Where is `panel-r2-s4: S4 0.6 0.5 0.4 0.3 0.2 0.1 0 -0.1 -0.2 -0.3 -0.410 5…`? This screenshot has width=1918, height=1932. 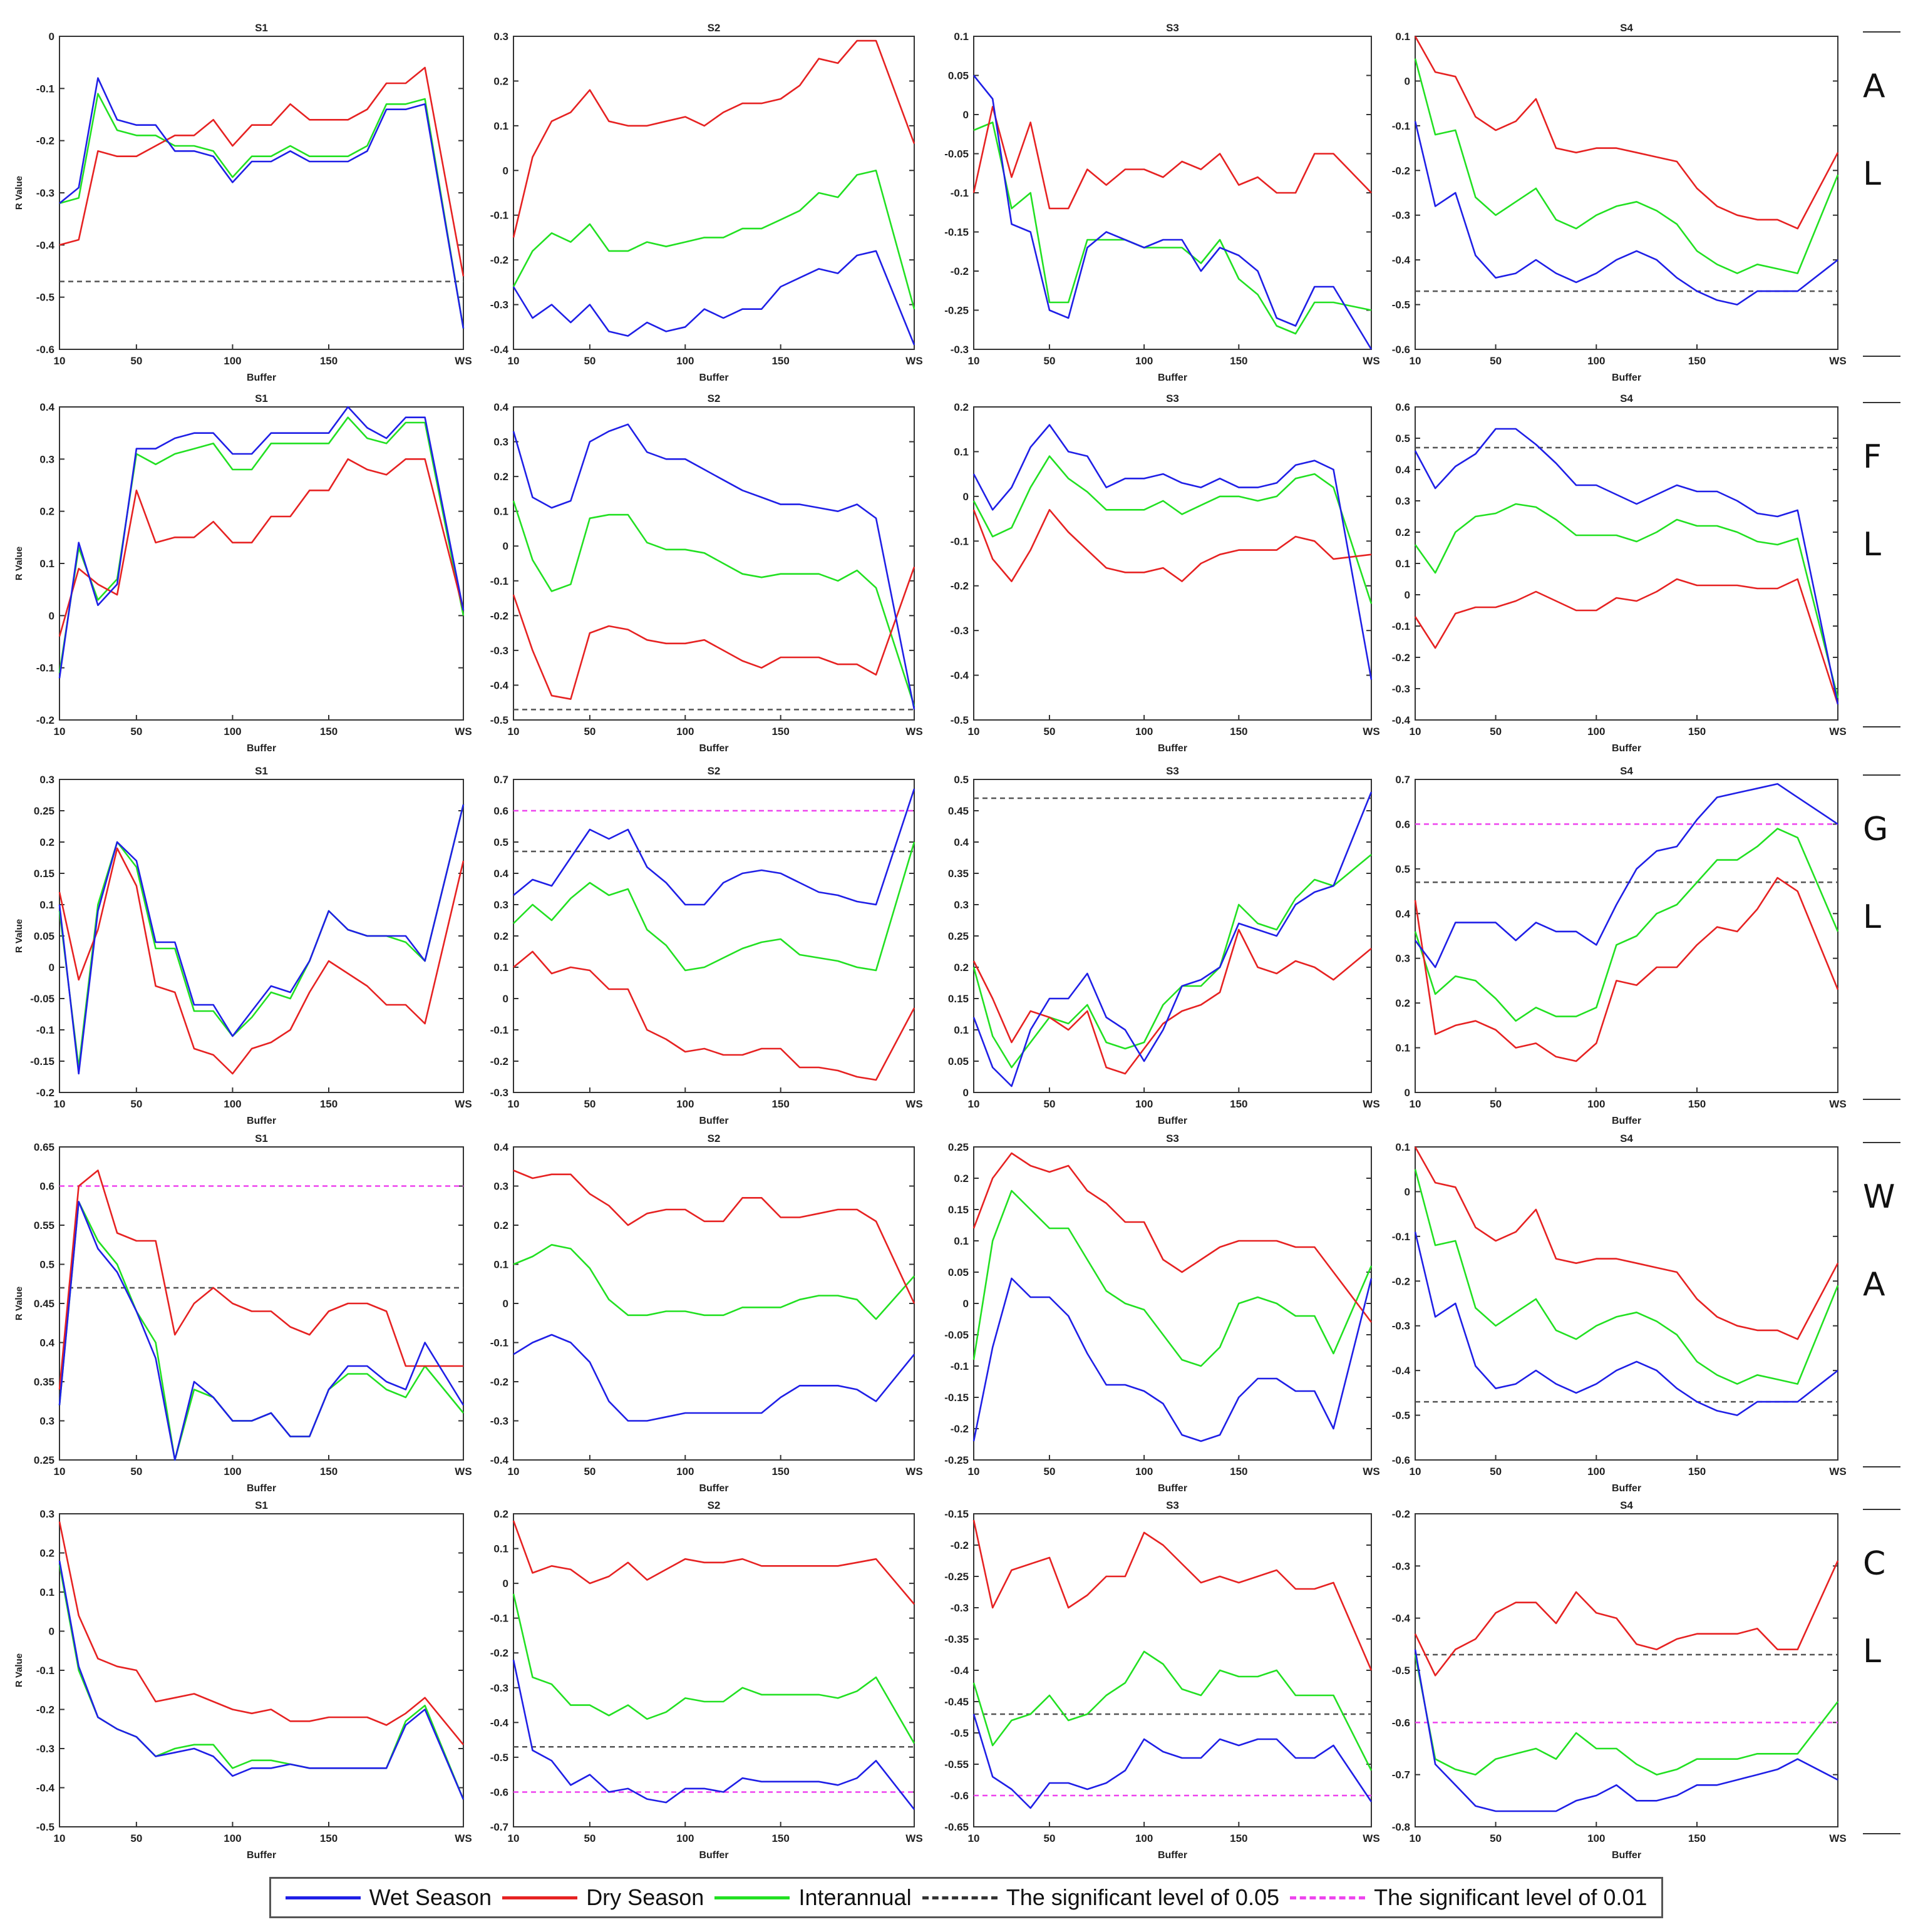 panel-r2-s4: S4 0.6 0.5 0.4 0.3 0.2 0.1 0 -0.1 -0.2 -0.3 -0.410 5… is located at coordinates (1619, 573).